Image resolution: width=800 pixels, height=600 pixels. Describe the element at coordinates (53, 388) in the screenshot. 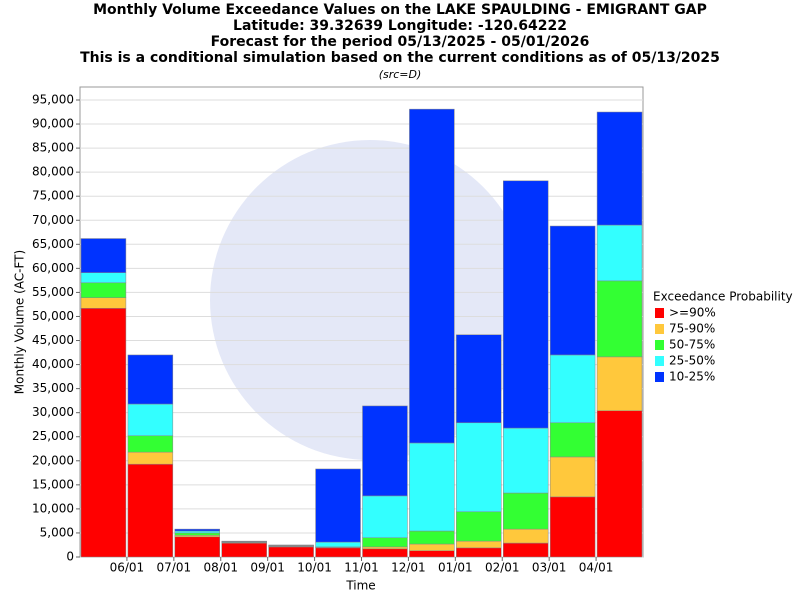

I see `y-tick-label: 35,000` at that location.